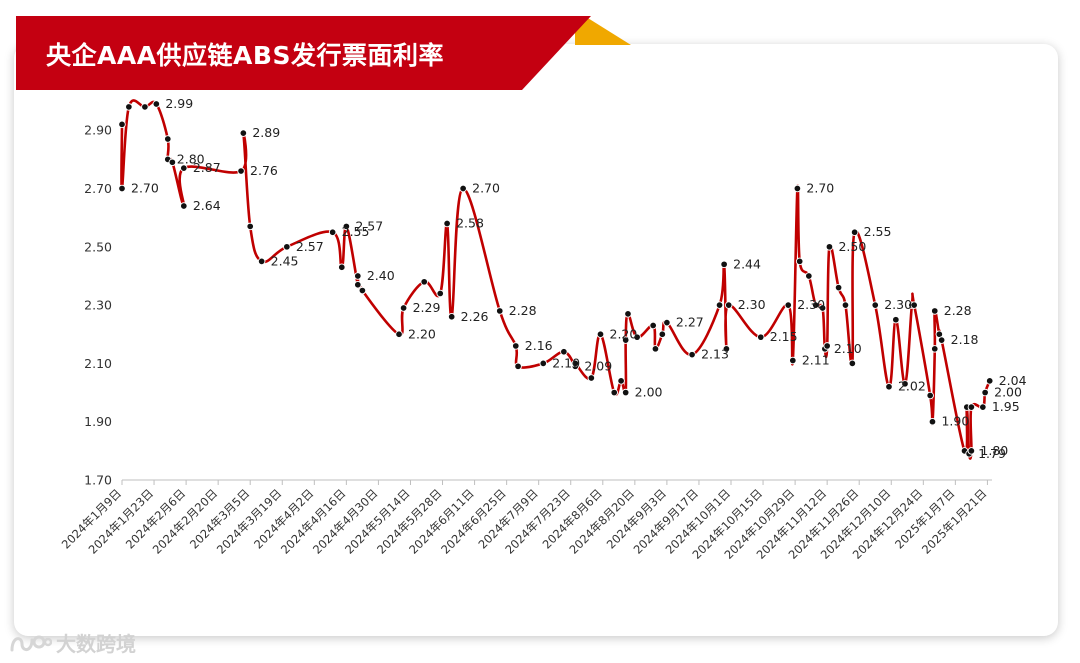 The width and height of the screenshot is (1080, 663). I want to click on watermark-text: 大数跨境, so click(96, 644).